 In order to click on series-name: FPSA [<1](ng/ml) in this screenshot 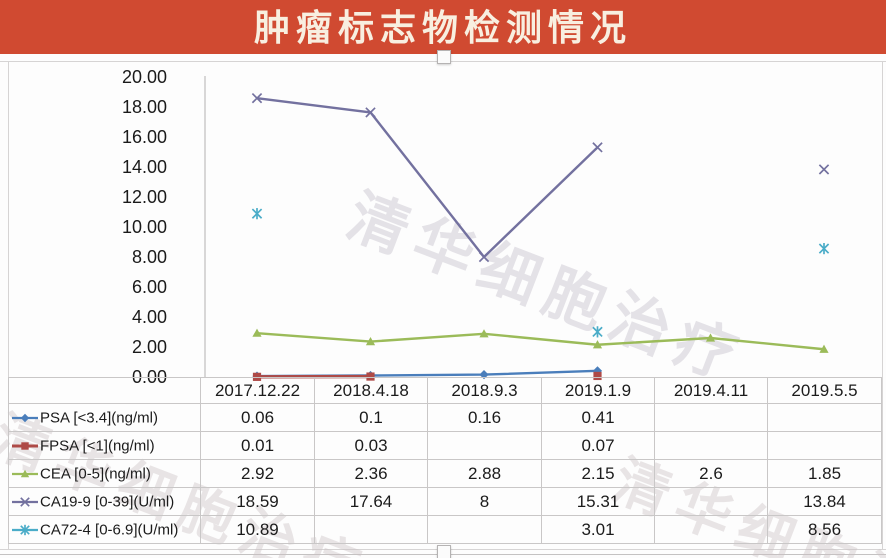, I will do `click(97, 446)`.